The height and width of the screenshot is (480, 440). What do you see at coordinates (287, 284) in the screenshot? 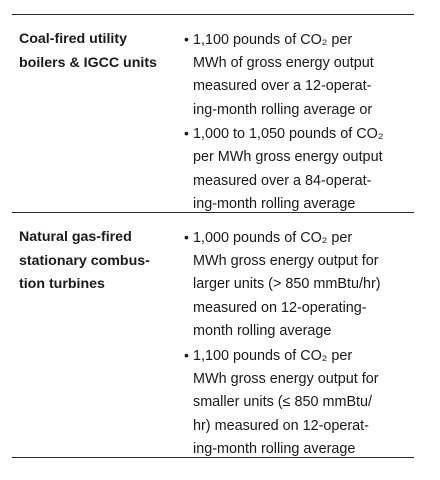
I see `bullet-text-line: larger units (> 850 mmBtu/hr)` at bounding box center [287, 284].